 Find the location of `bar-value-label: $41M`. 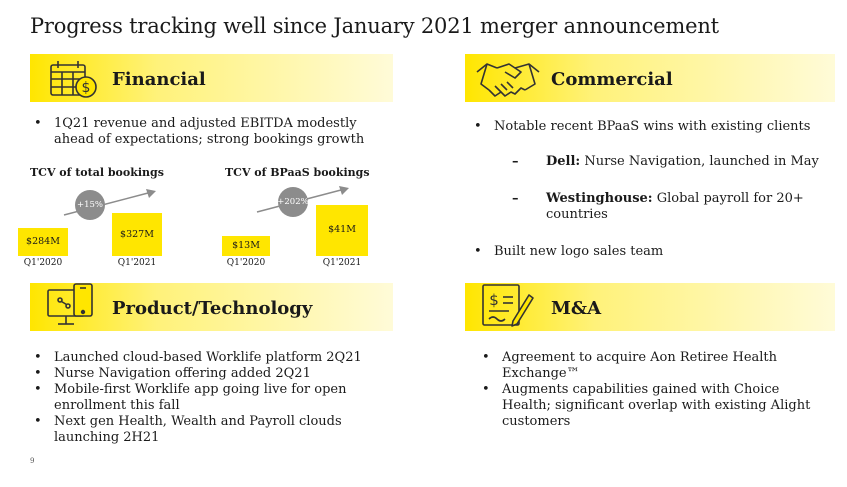

bar-value-label: $41M is located at coordinates (342, 229).